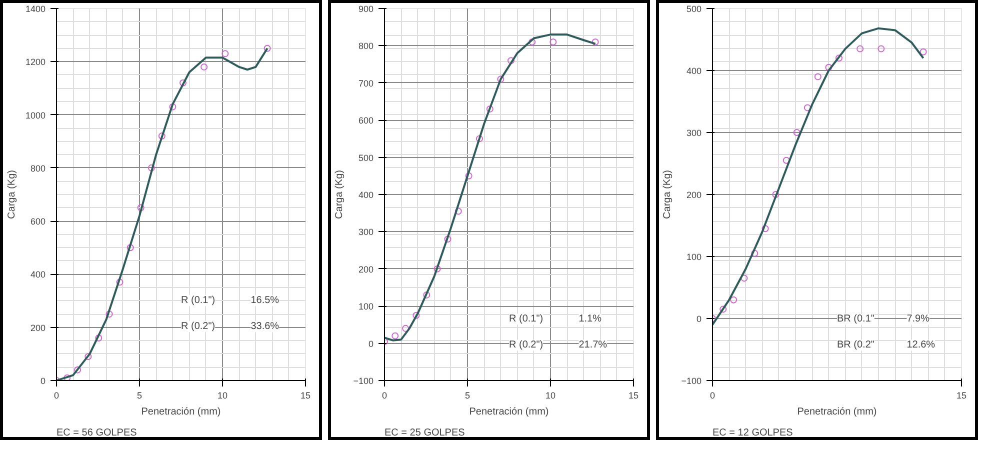  Describe the element at coordinates (856, 345) in the screenshot. I see `annotation: BR (0.2"` at that location.